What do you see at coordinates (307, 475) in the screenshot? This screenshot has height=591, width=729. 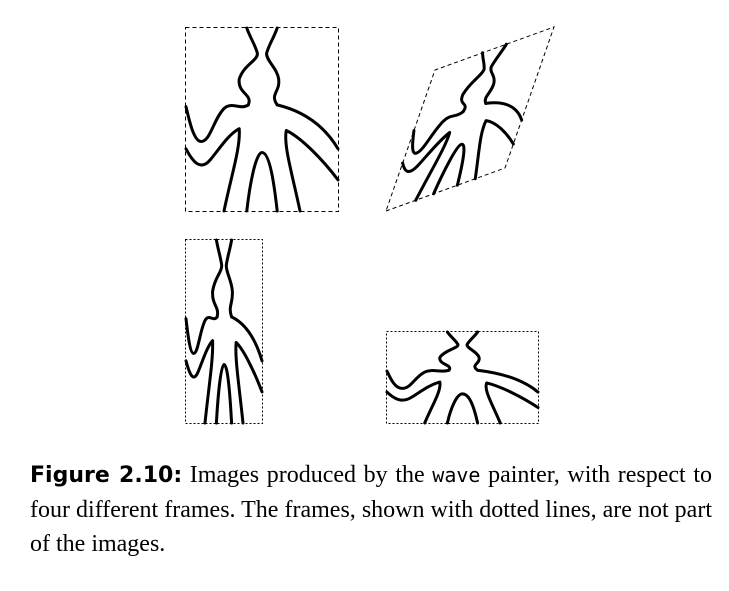 I see `caption-text-before: Images produced by the` at bounding box center [307, 475].